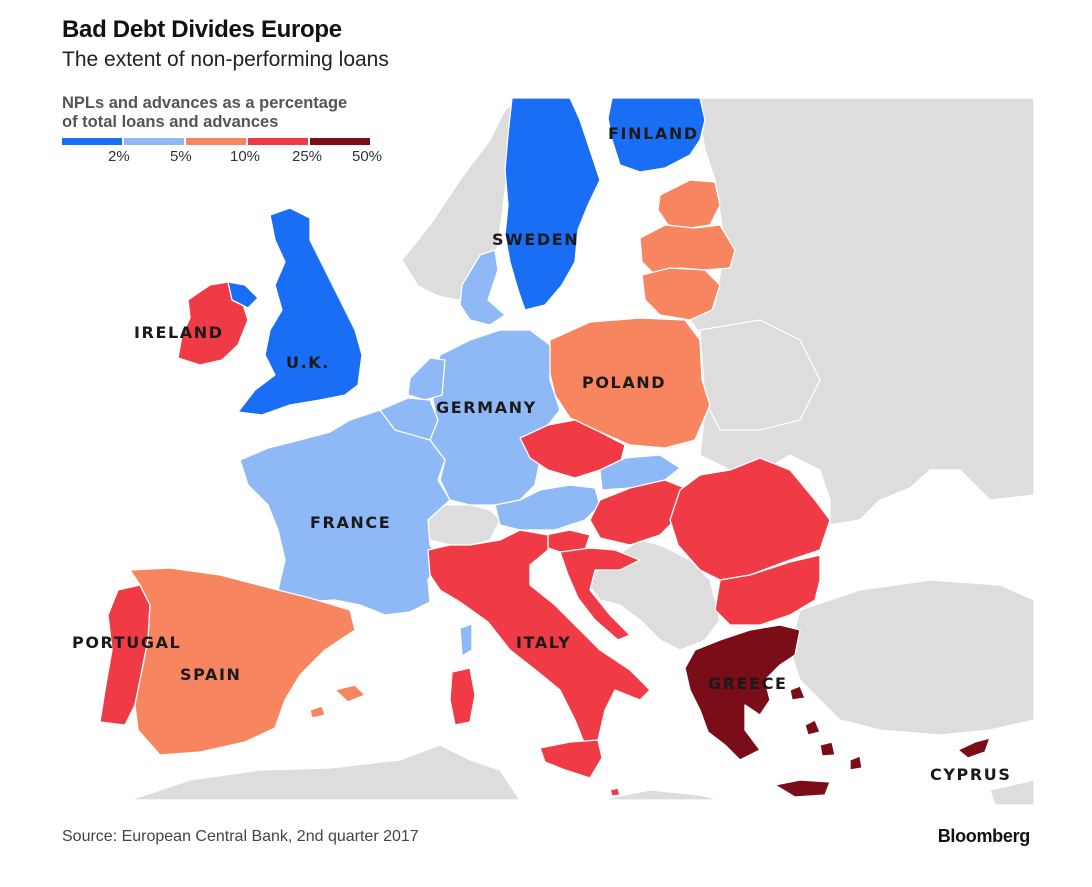 This screenshot has width=1092, height=887. Describe the element at coordinates (179, 332) in the screenshot. I see `label-ireland: IRELAND` at that location.